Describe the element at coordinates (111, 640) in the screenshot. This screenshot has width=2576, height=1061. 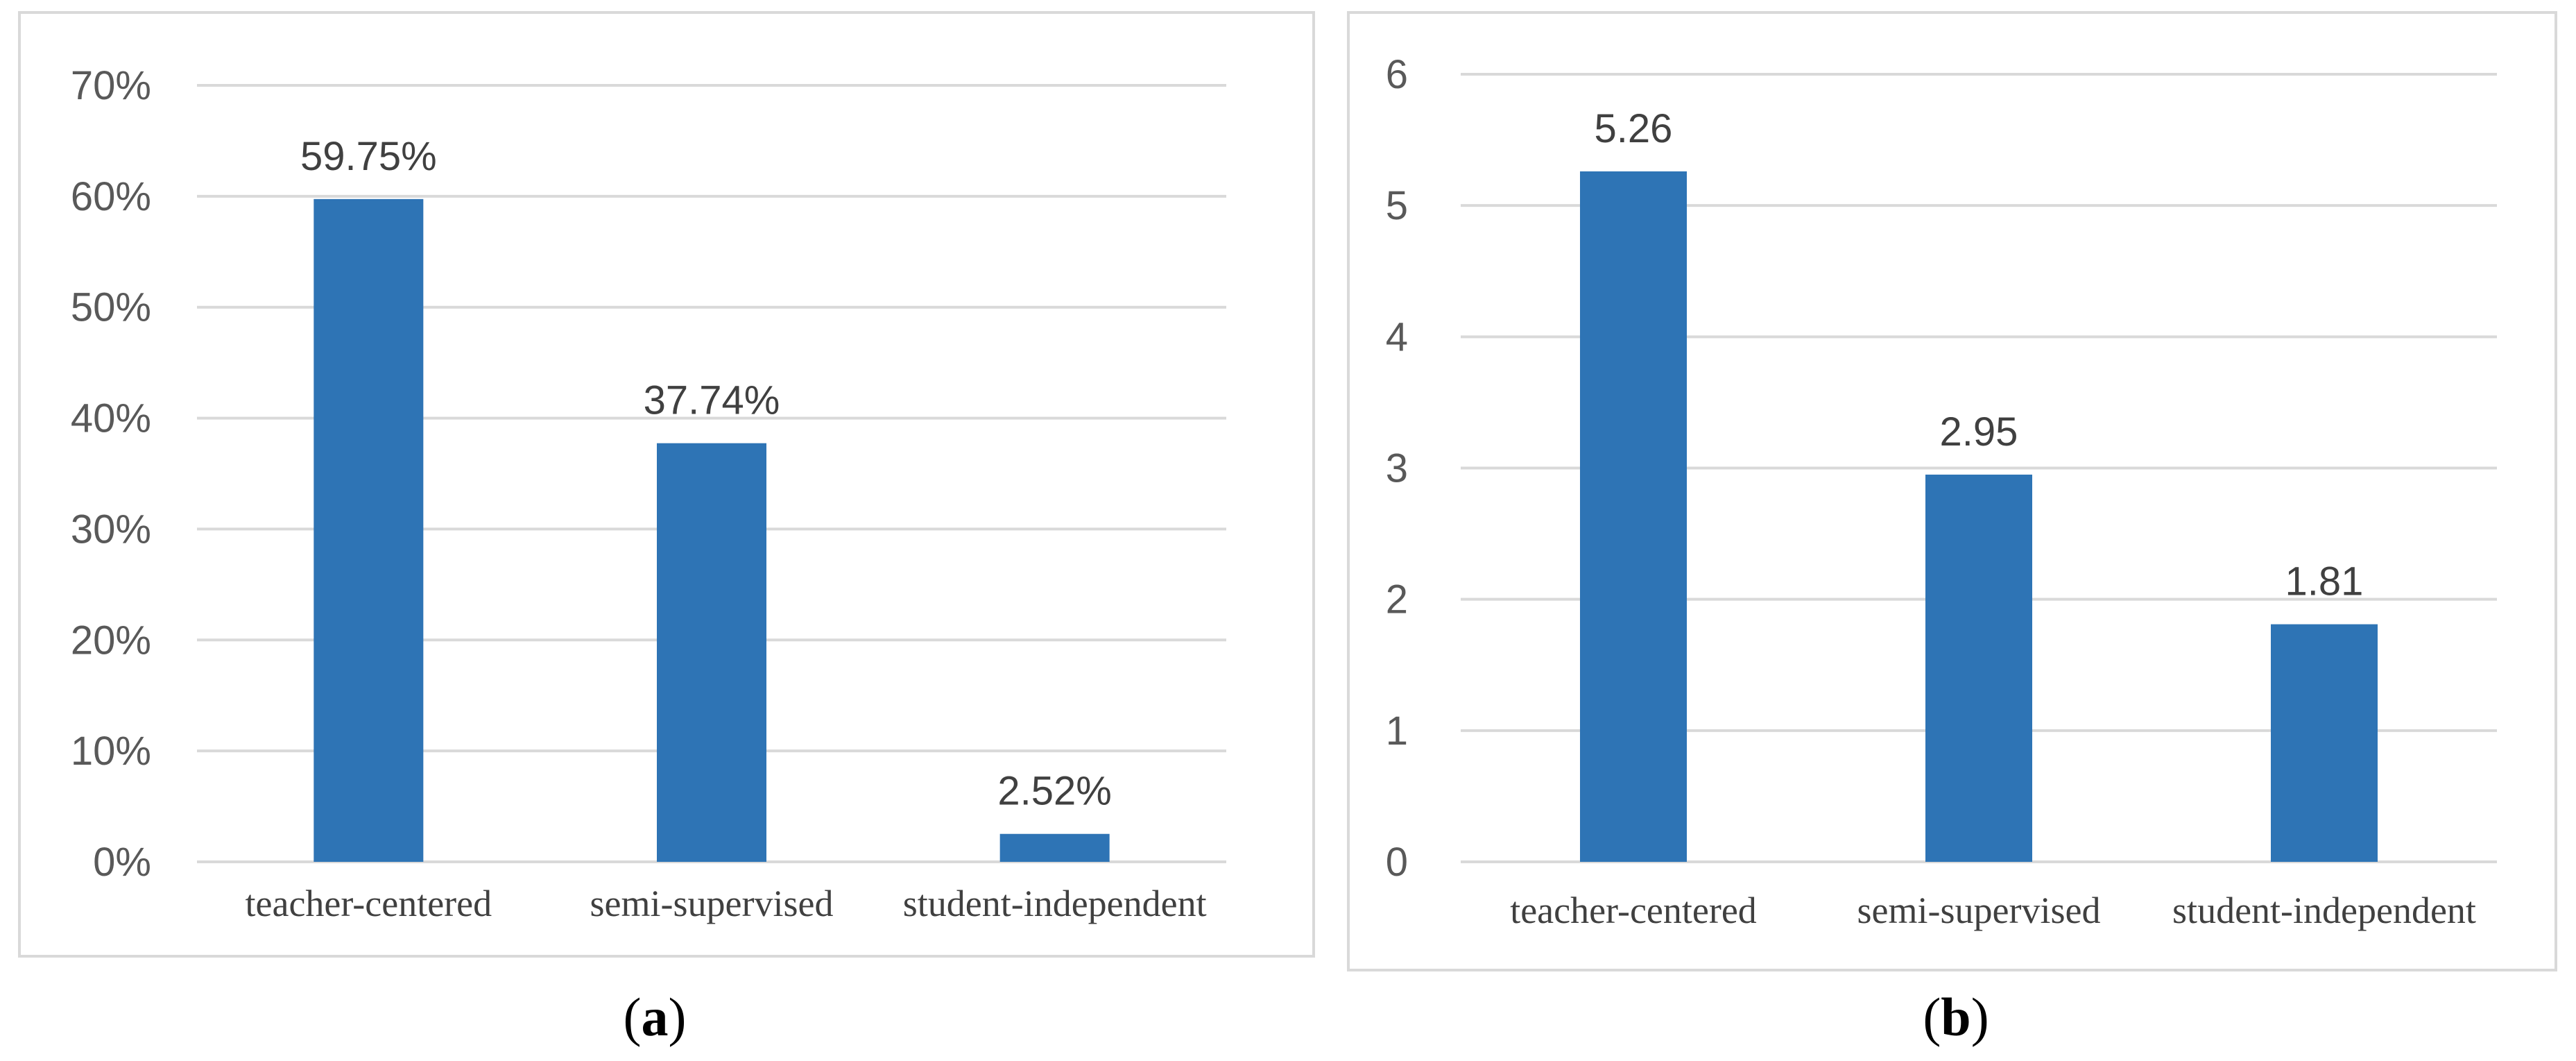
I see `y-tick-label: 20%` at that location.